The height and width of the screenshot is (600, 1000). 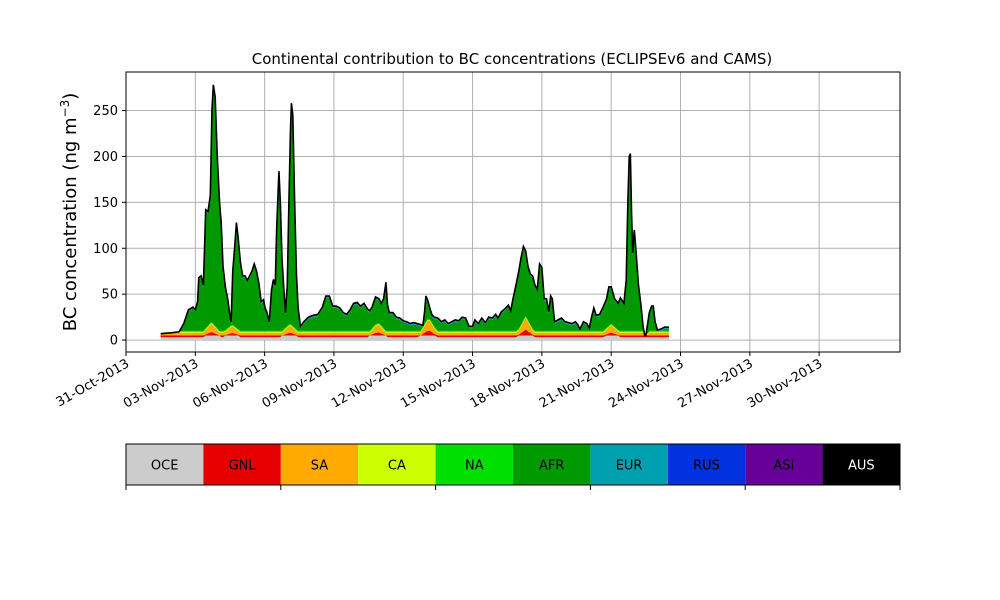 I want to click on legend-label-oce: OCE, so click(x=165, y=466).